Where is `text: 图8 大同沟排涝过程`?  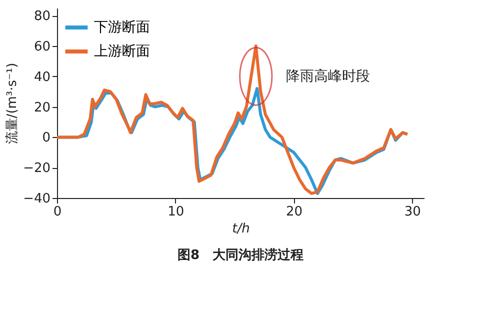
text: 图8 大同沟排涝过程 is located at coordinates (240, 255).